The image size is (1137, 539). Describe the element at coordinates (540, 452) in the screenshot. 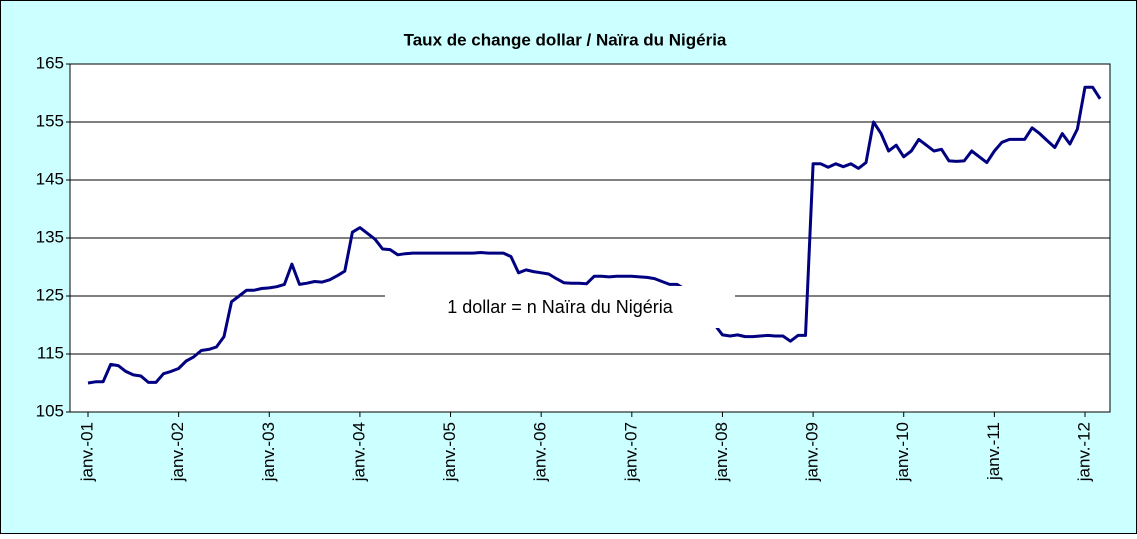

I see `x-tick-label: janv.-06` at that location.